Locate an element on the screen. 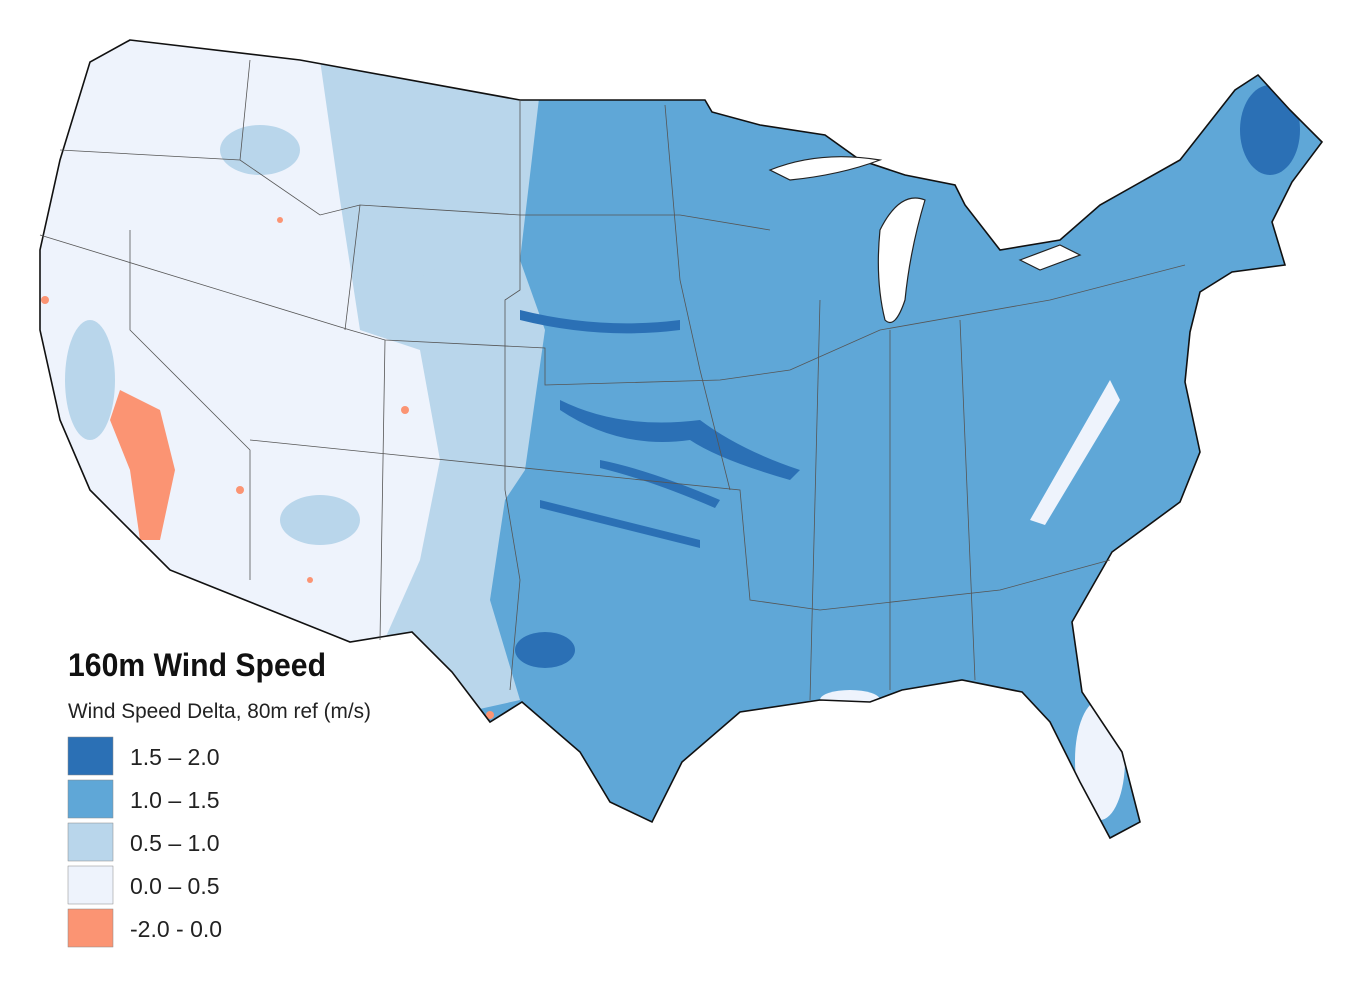  legend-subtitle: Wind Speed Delta, 80m ref (m/s) is located at coordinates (219, 711).